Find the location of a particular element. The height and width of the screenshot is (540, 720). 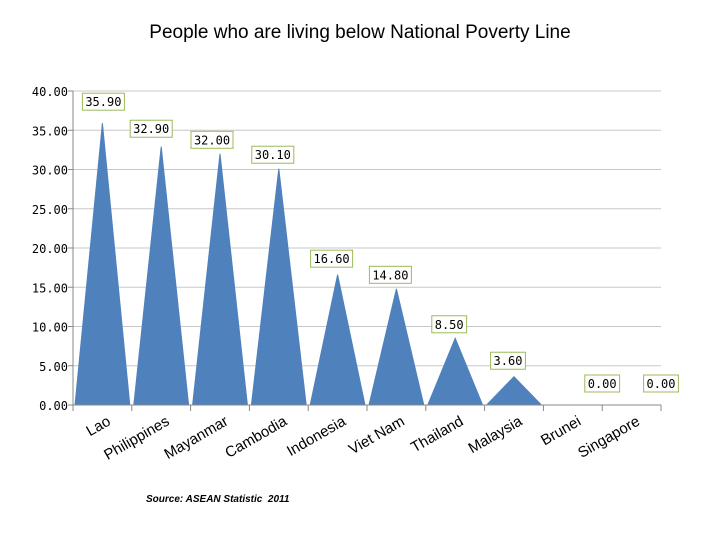

data-label: 32.90 is located at coordinates (151, 129).